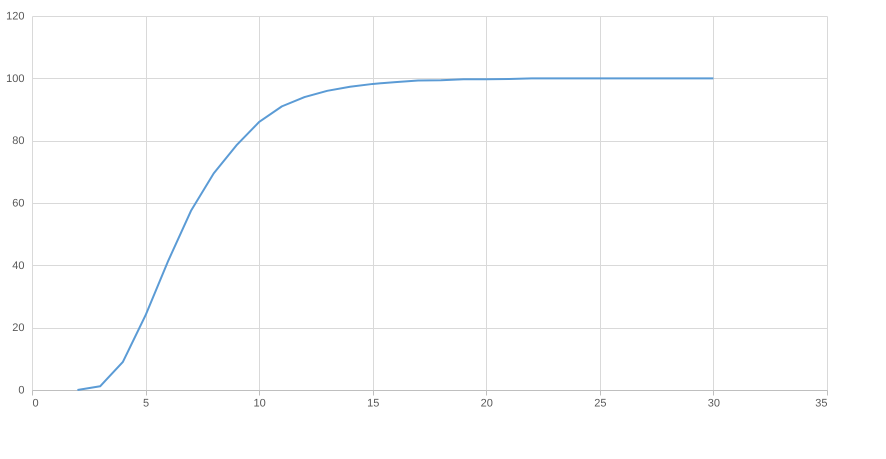  Describe the element at coordinates (714, 404) in the screenshot. I see `x-tick-label: 30` at that location.